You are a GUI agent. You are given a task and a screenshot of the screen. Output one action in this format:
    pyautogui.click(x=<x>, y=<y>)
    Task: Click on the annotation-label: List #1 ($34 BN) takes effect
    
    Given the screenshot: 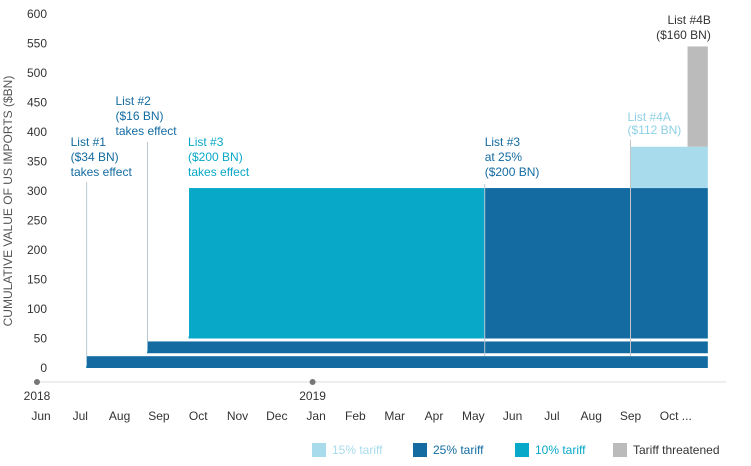 What is the action you would take?
    pyautogui.click(x=102, y=157)
    